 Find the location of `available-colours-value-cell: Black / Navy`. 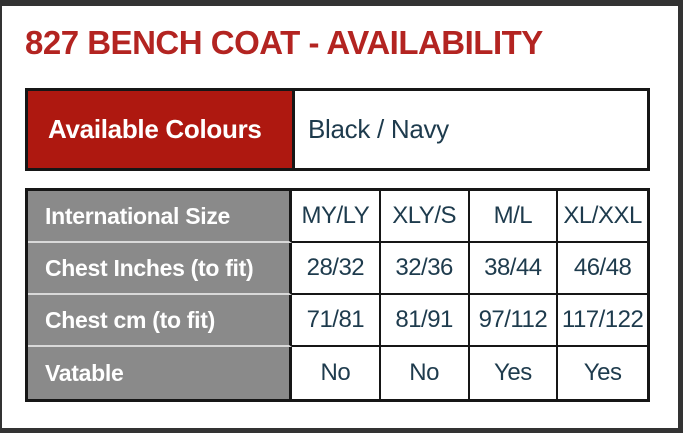

available-colours-value-cell: Black / Navy is located at coordinates (378, 129).